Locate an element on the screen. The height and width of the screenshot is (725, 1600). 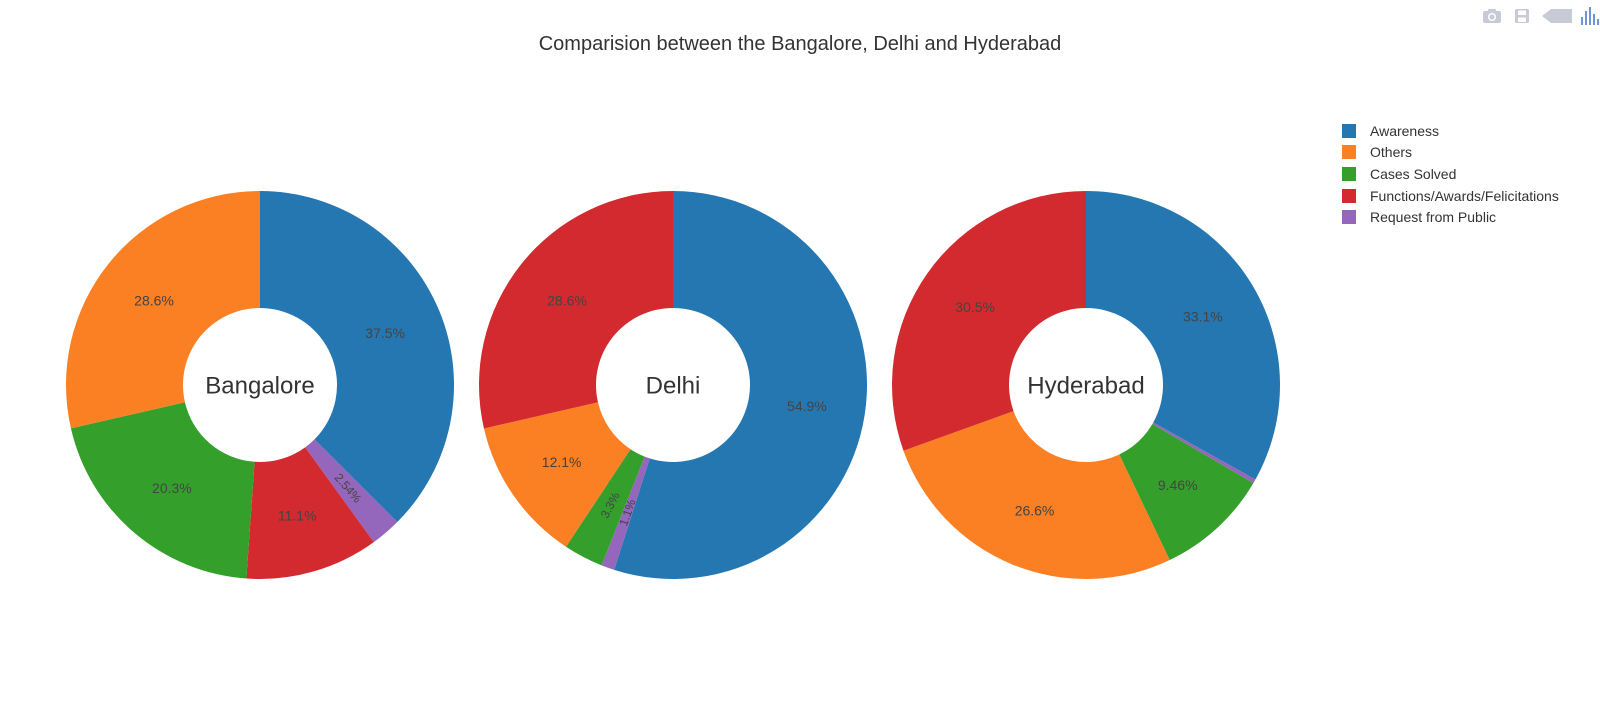
save-icon is located at coordinates (1522, 16).